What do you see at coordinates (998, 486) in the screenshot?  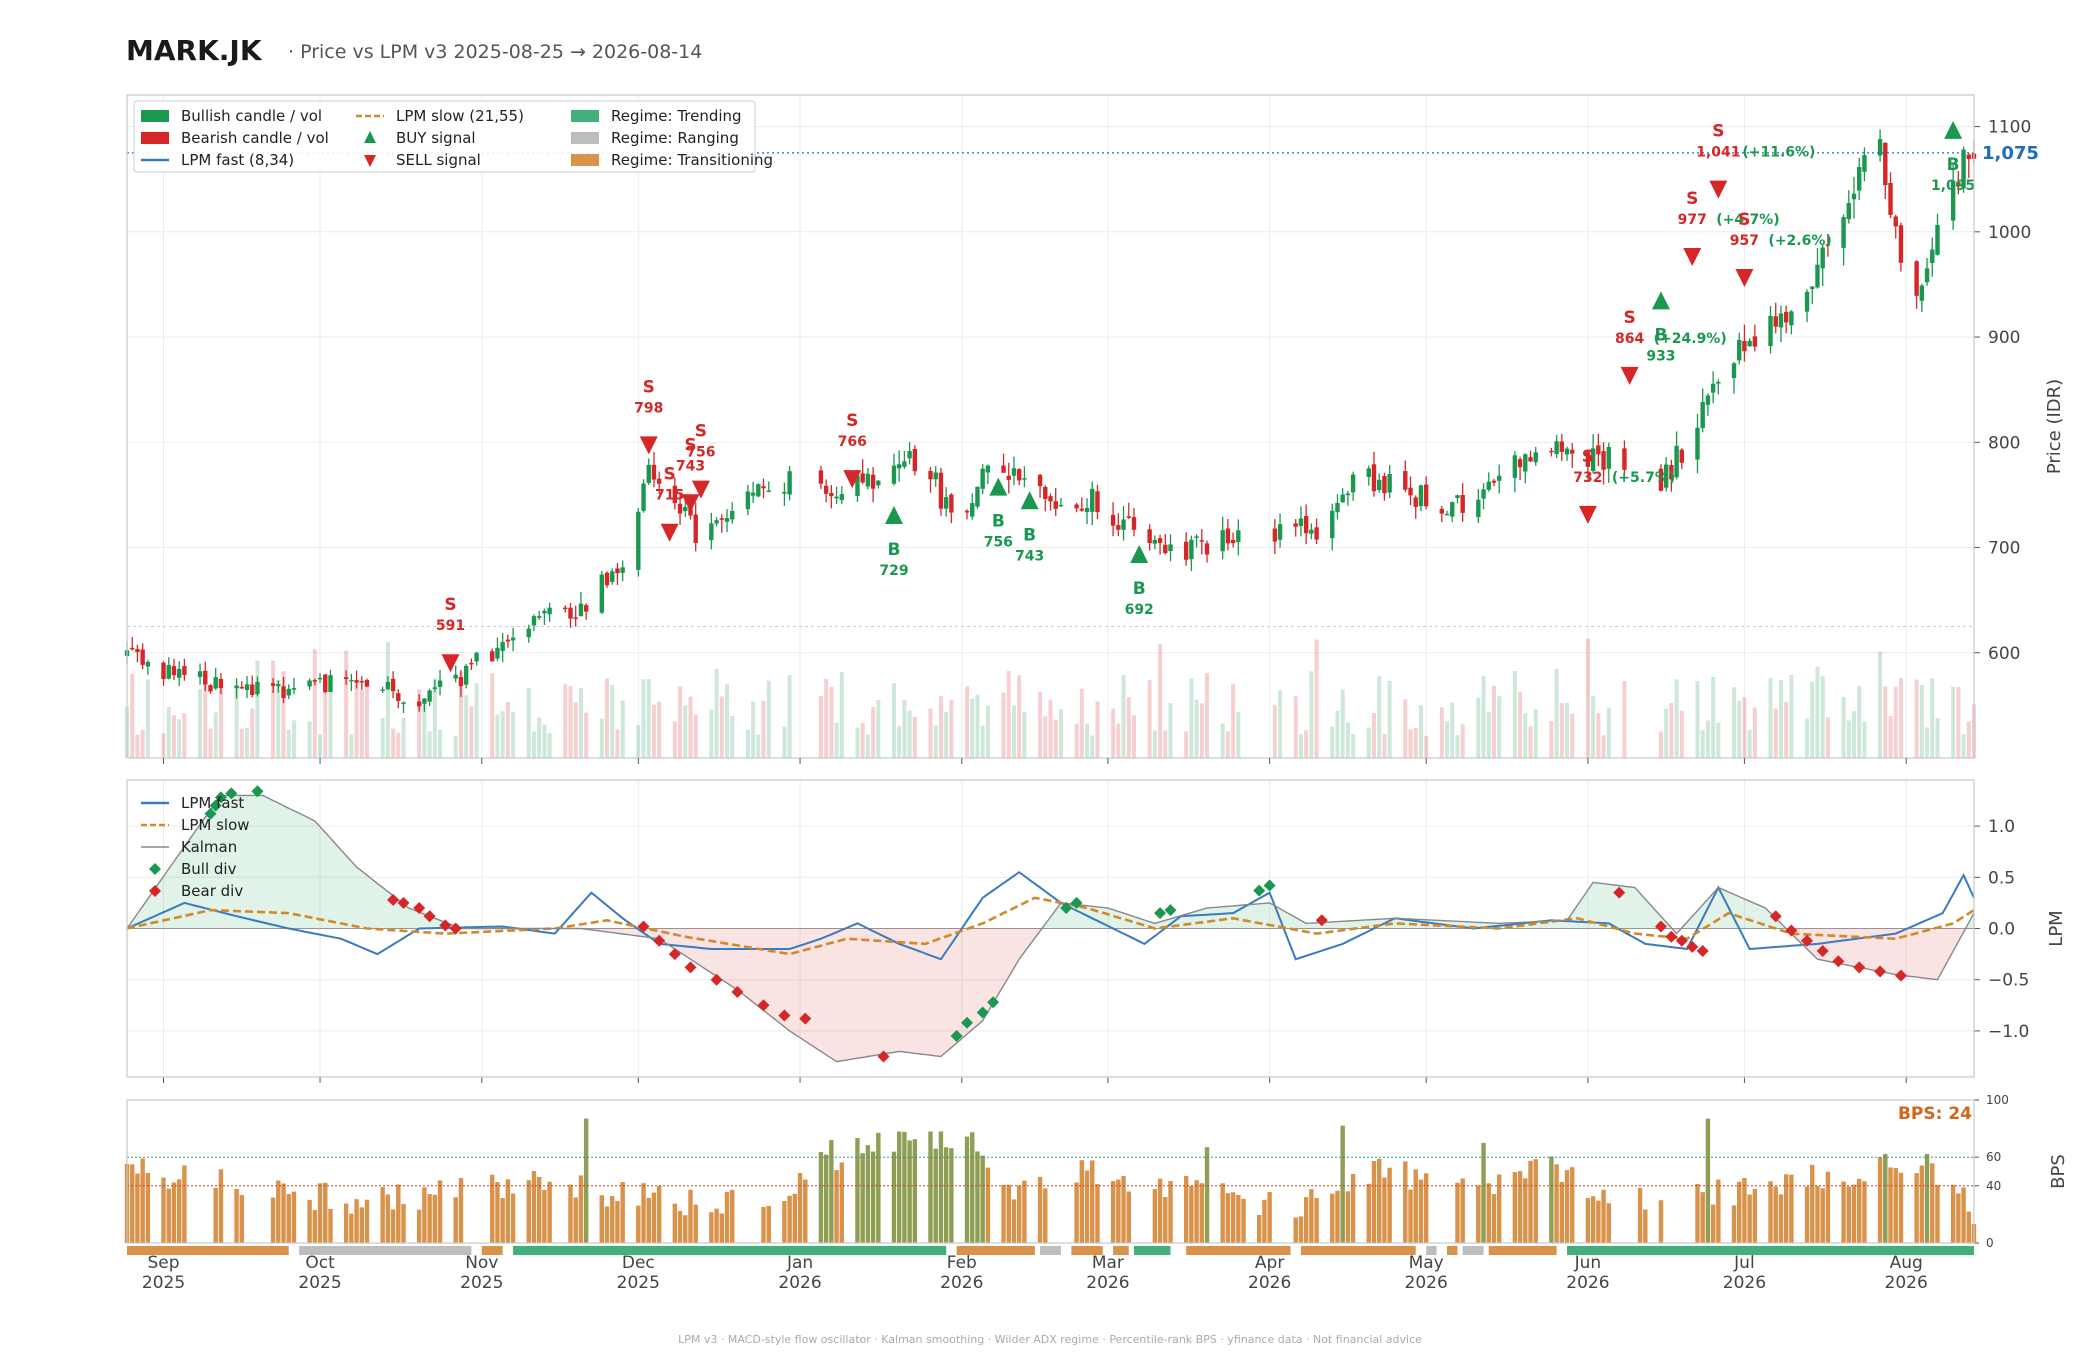 I see `buy-signal-marker` at bounding box center [998, 486].